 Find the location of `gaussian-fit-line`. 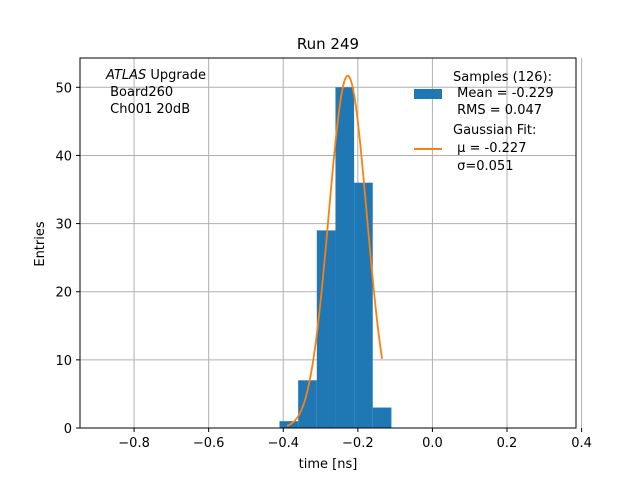

gaussian-fit-line is located at coordinates (334, 250).